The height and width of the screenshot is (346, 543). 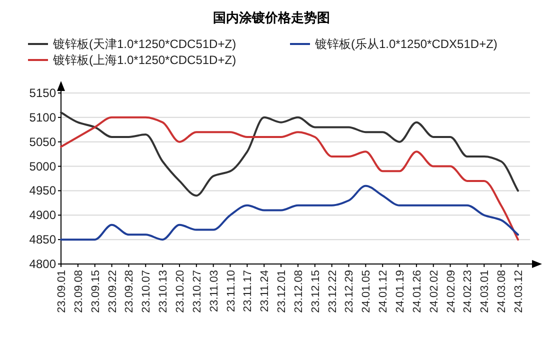 I want to click on x-tick-label: 23.11.03, so click(x=214, y=291).